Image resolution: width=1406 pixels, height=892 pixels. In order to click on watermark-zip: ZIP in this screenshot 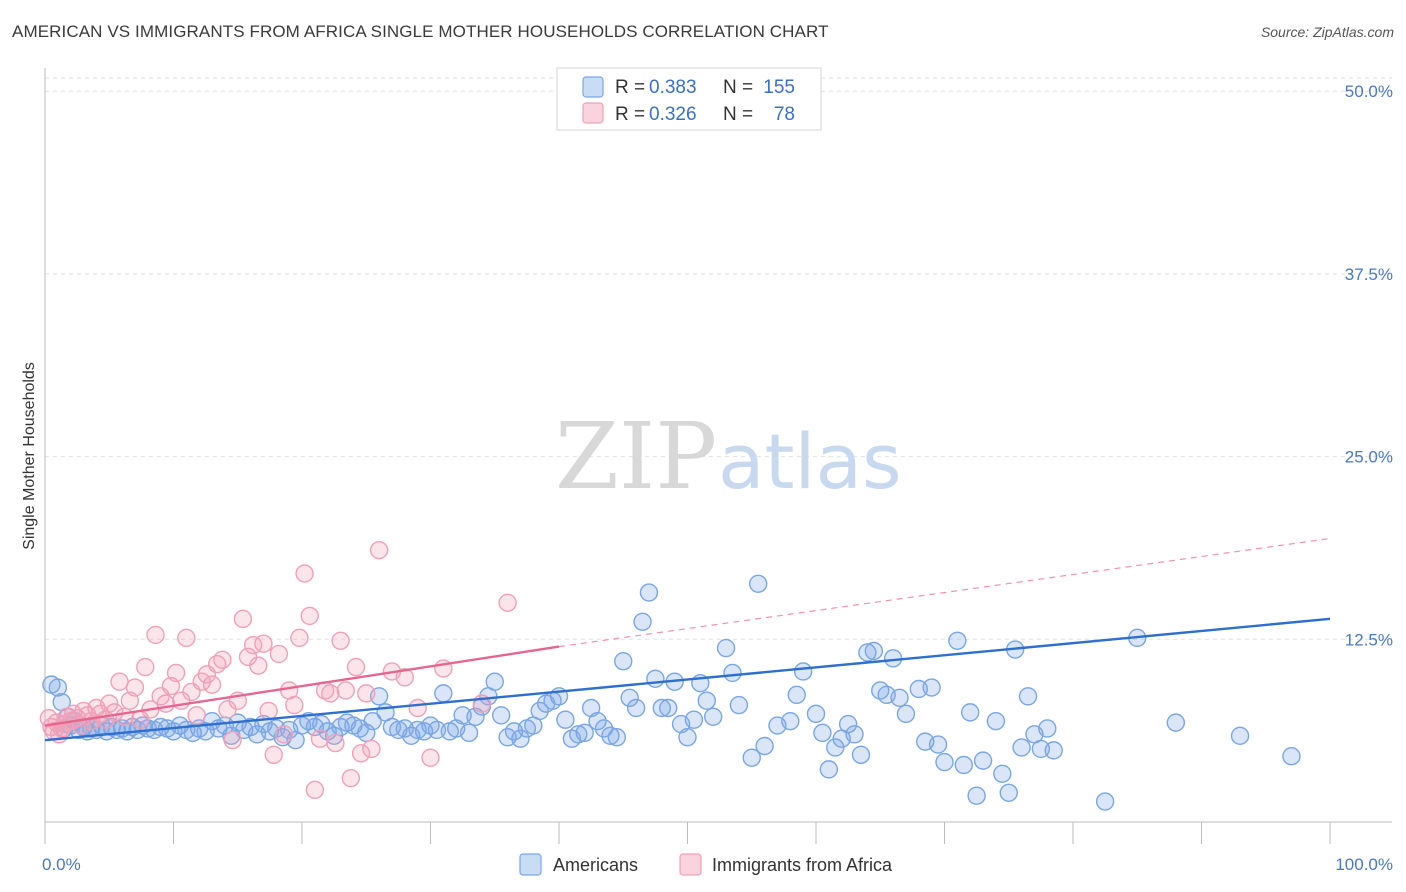, I will do `click(636, 456)`.